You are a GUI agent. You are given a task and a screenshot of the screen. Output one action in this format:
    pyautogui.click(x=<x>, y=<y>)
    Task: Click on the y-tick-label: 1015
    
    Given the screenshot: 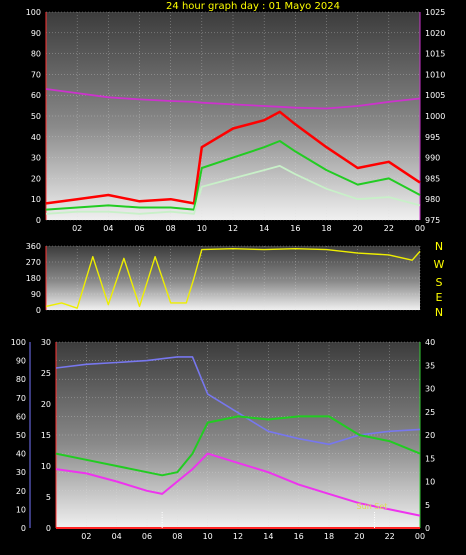 What is the action you would take?
    pyautogui.click(x=435, y=54)
    